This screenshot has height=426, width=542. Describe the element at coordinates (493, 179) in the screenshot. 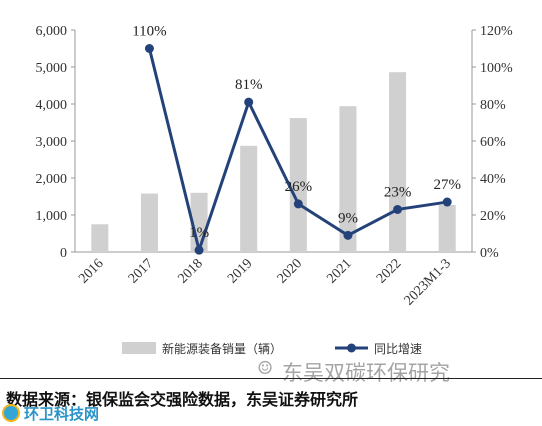

I see `y-right-tick-label: 40%` at that location.